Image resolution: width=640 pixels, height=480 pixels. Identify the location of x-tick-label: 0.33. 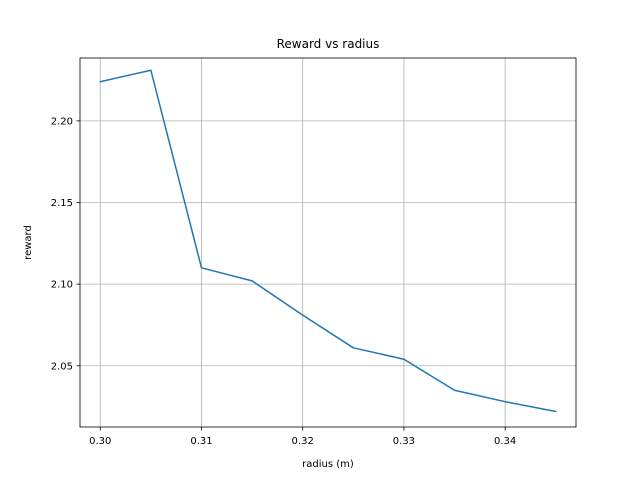
(404, 441).